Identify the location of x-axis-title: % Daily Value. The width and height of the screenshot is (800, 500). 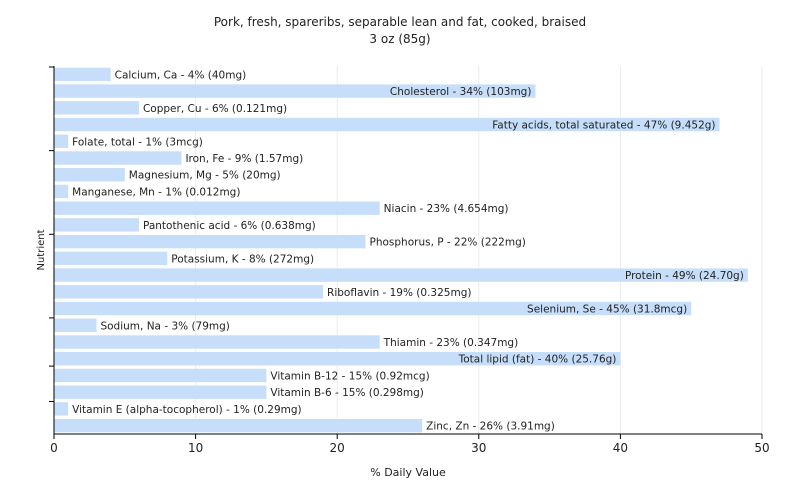
(408, 472).